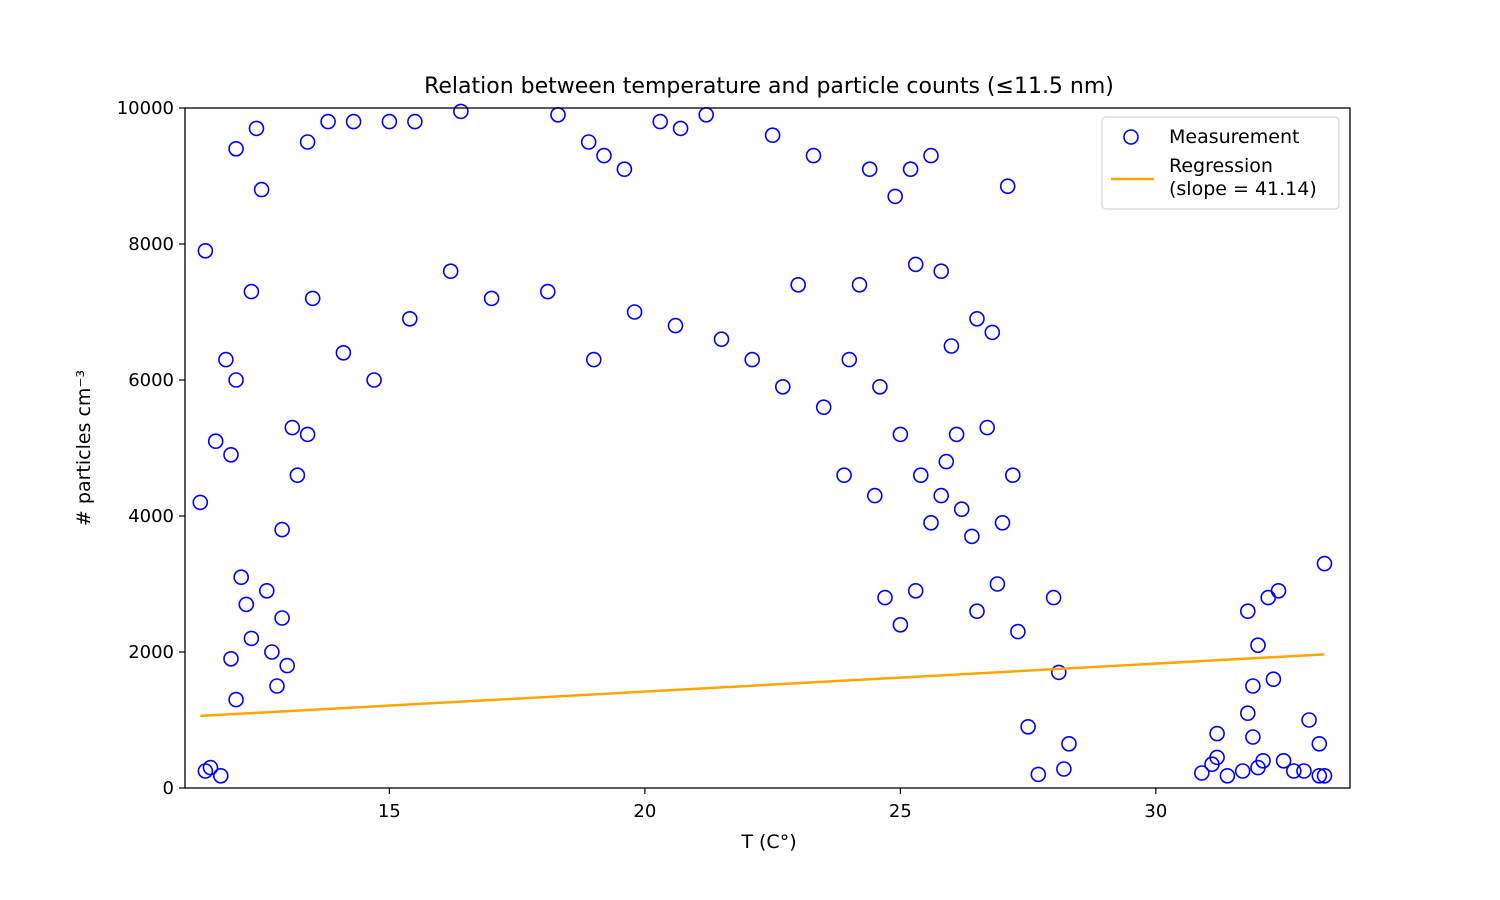 The width and height of the screenshot is (1500, 900). I want to click on x-axis-ticks: 15 20 25 30, so click(772, 805).